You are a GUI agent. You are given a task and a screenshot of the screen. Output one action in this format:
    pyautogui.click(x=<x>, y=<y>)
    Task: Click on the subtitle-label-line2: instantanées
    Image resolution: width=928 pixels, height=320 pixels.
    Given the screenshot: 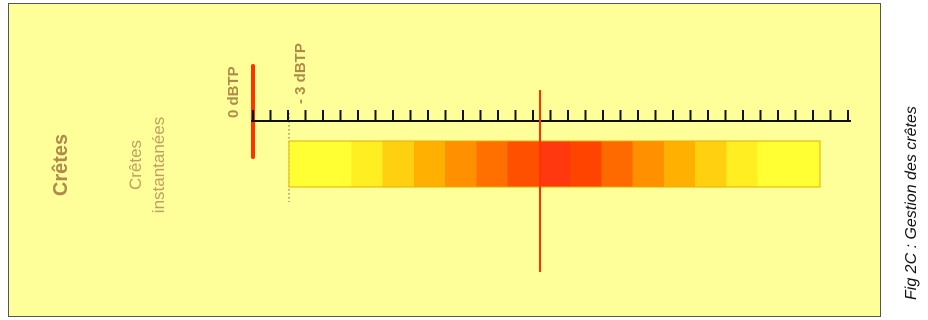 What is the action you would take?
    pyautogui.click(x=158, y=165)
    